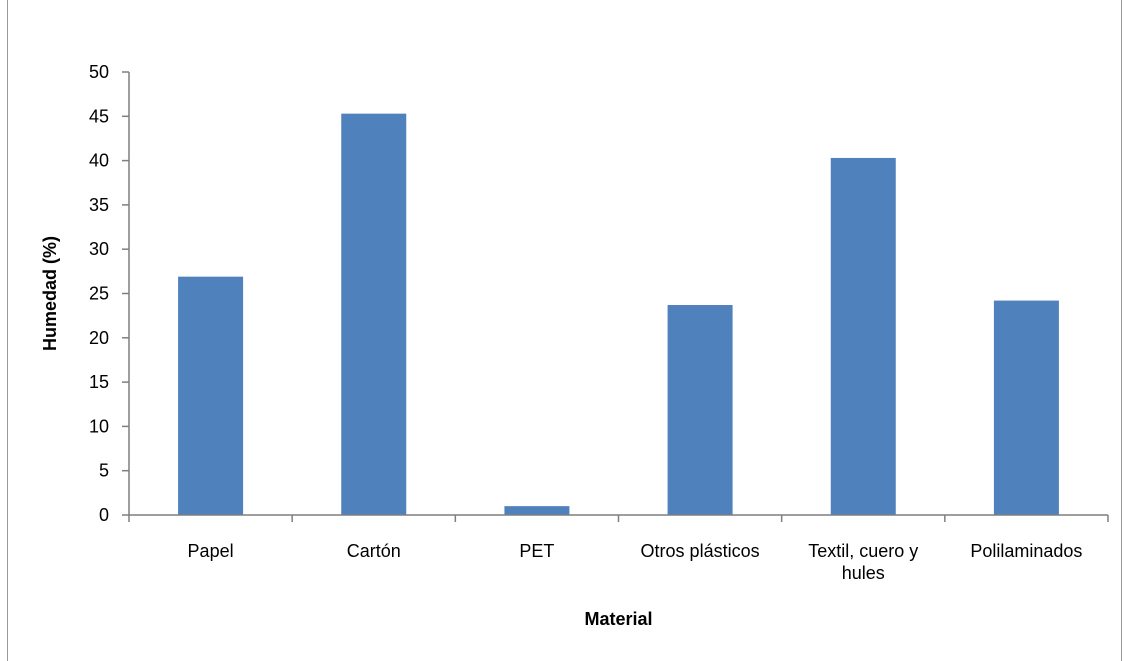  Describe the element at coordinates (863, 562) in the screenshot. I see `x-category-label: Textil, cuero y hules` at that location.